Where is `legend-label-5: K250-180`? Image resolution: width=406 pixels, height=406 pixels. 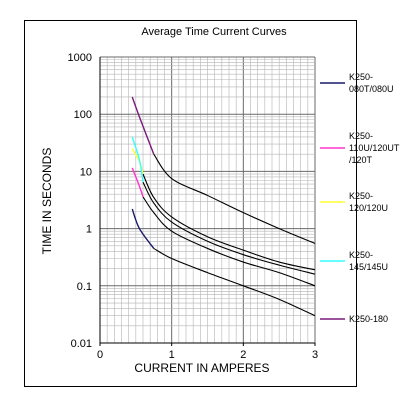
legend-label-5: K250-180 is located at coordinates (368, 319).